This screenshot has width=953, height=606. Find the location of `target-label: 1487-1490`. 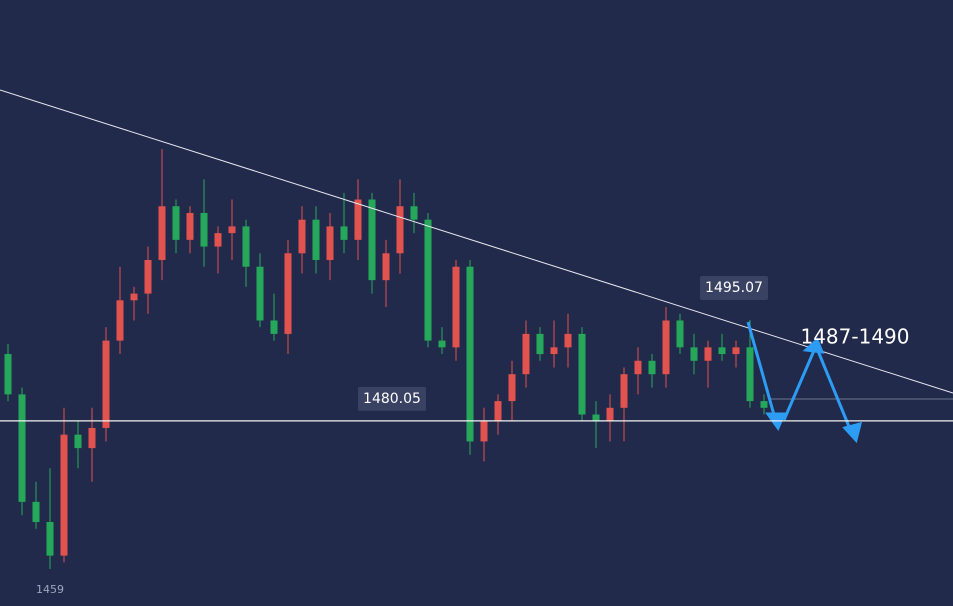

target-label: 1487-1490 is located at coordinates (854, 337).